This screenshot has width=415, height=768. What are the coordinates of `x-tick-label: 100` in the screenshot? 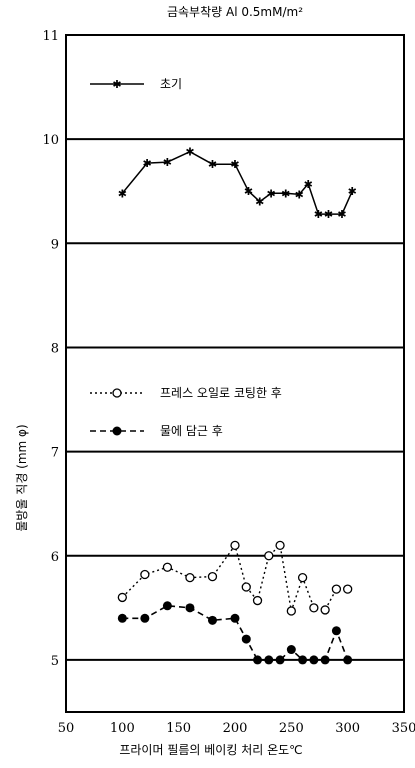 It's located at (122, 728).